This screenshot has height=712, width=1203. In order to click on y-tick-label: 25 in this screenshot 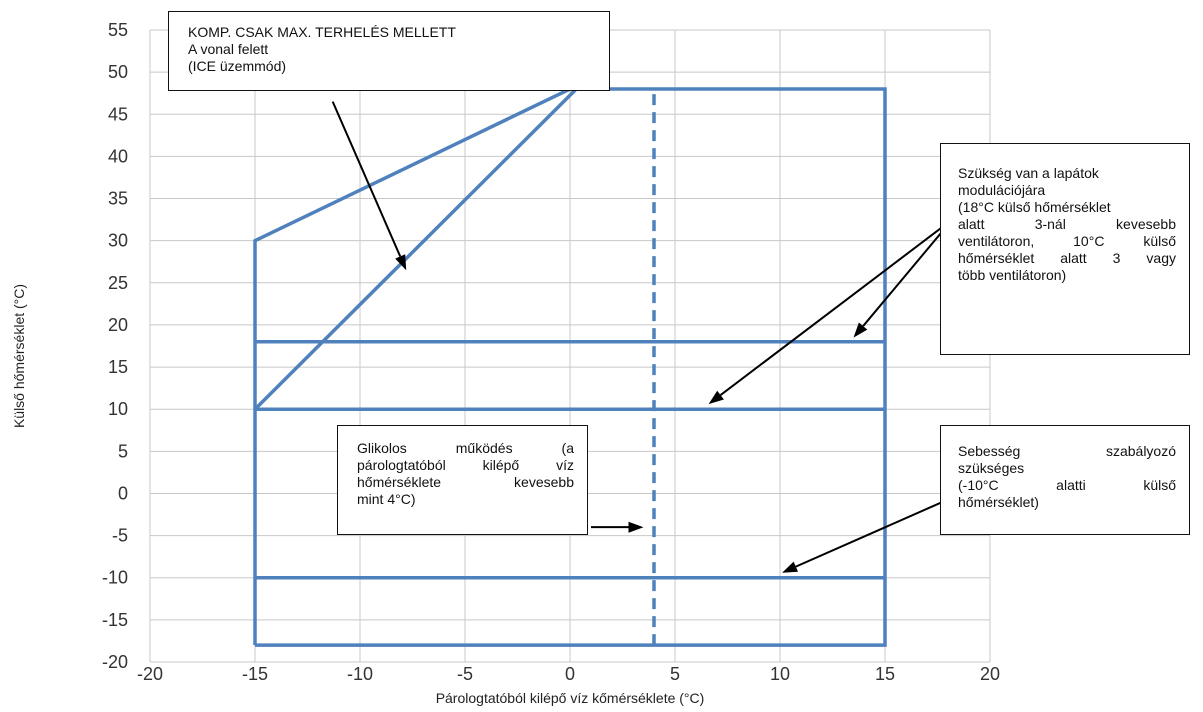, I will do `click(118, 283)`.